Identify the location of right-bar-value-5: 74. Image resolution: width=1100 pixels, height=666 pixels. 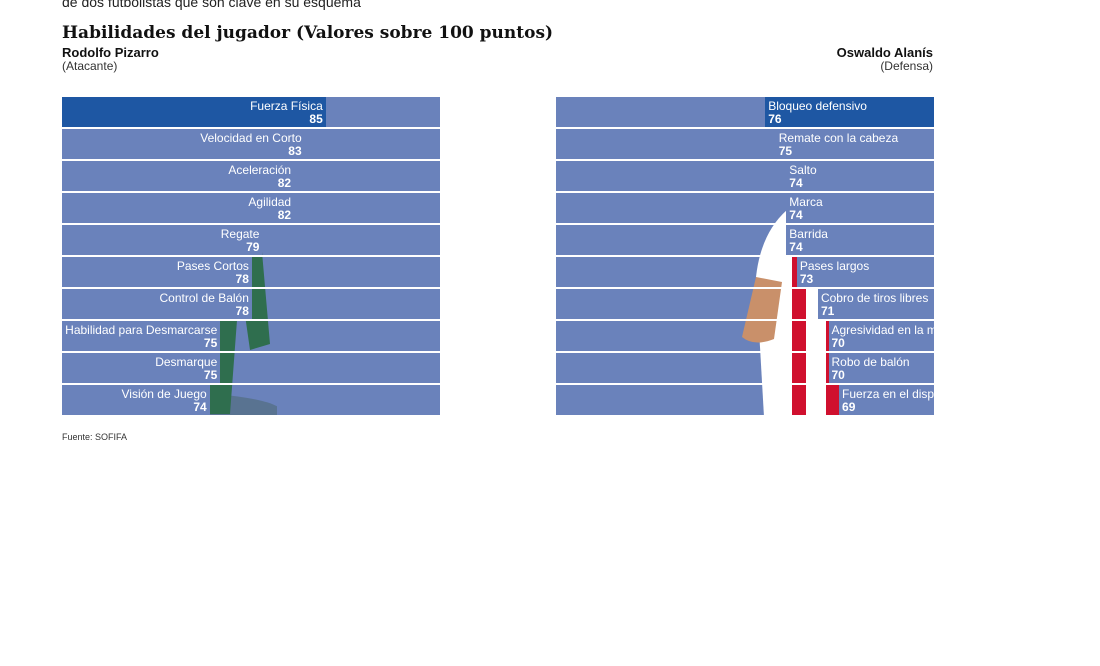
(796, 247).